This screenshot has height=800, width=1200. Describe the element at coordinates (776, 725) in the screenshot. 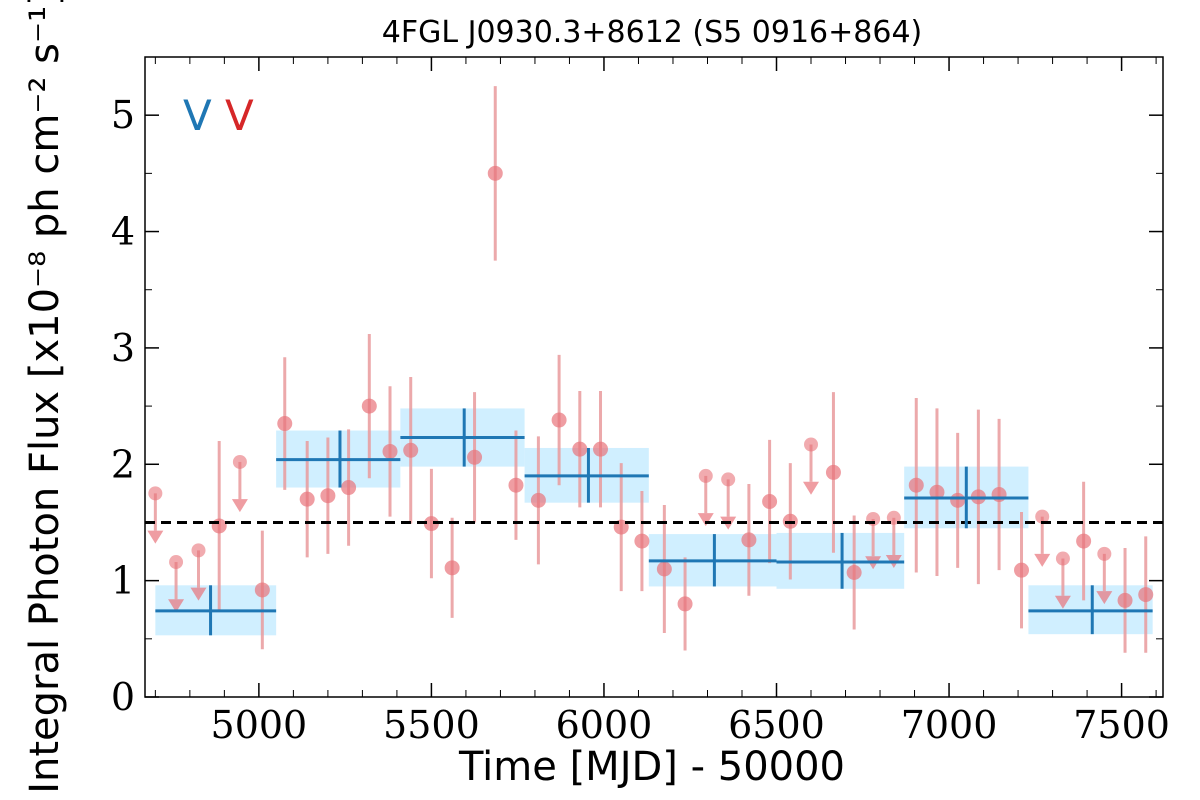

I see `x-tick-label: 6500` at that location.